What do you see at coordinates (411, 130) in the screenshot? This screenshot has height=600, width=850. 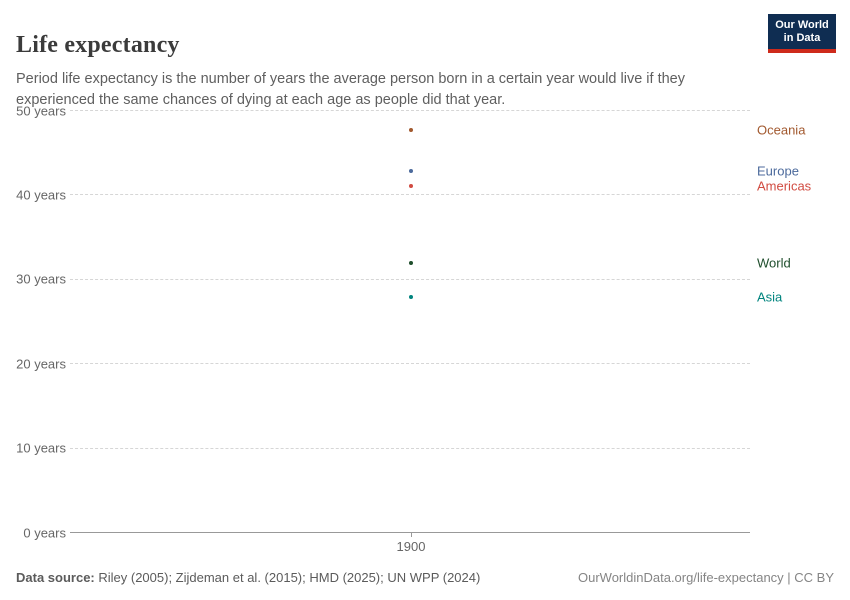 I see `data-point-oceania` at bounding box center [411, 130].